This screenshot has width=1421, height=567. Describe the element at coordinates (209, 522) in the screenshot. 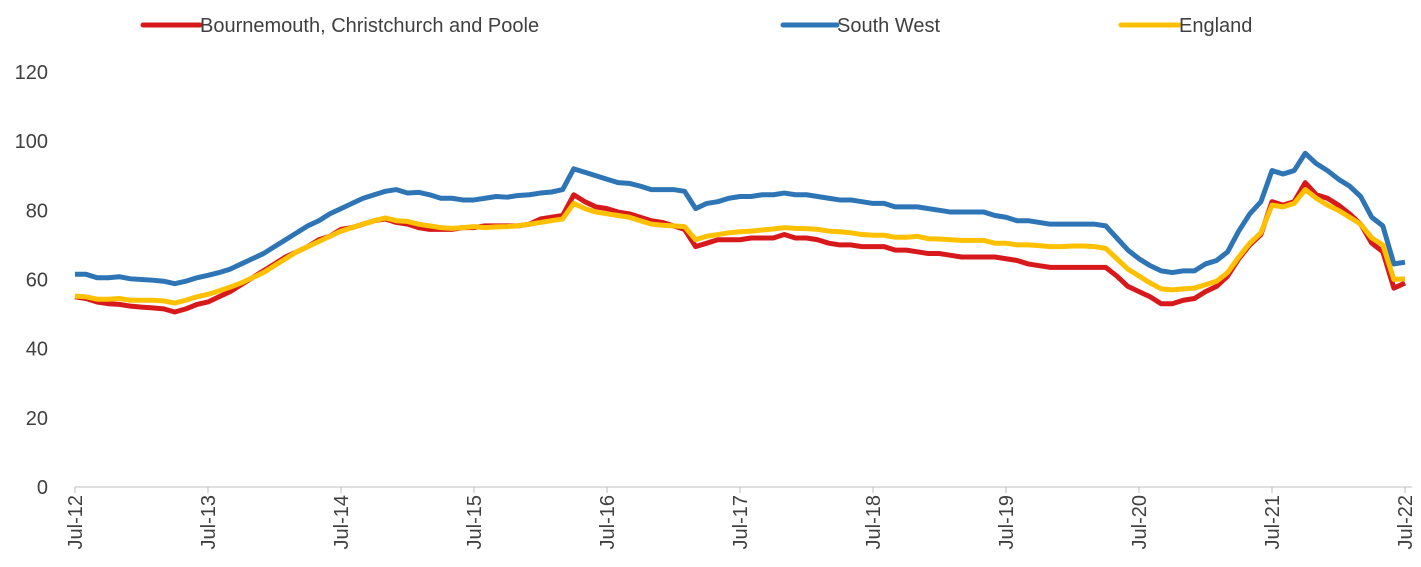

I see `x-tick-label: Jul-13` at that location.